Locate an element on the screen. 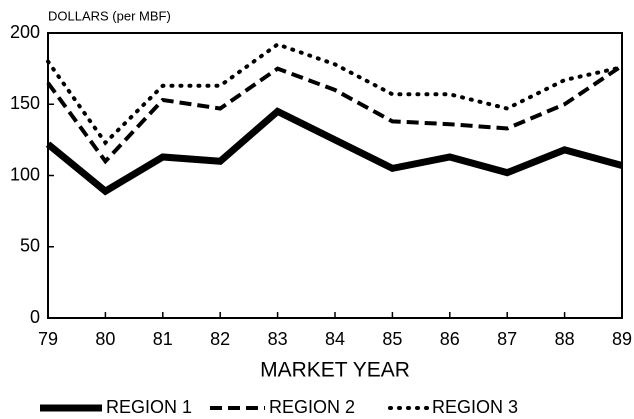 The width and height of the screenshot is (634, 419). y-tick-label: 150 is located at coordinates (25, 103).